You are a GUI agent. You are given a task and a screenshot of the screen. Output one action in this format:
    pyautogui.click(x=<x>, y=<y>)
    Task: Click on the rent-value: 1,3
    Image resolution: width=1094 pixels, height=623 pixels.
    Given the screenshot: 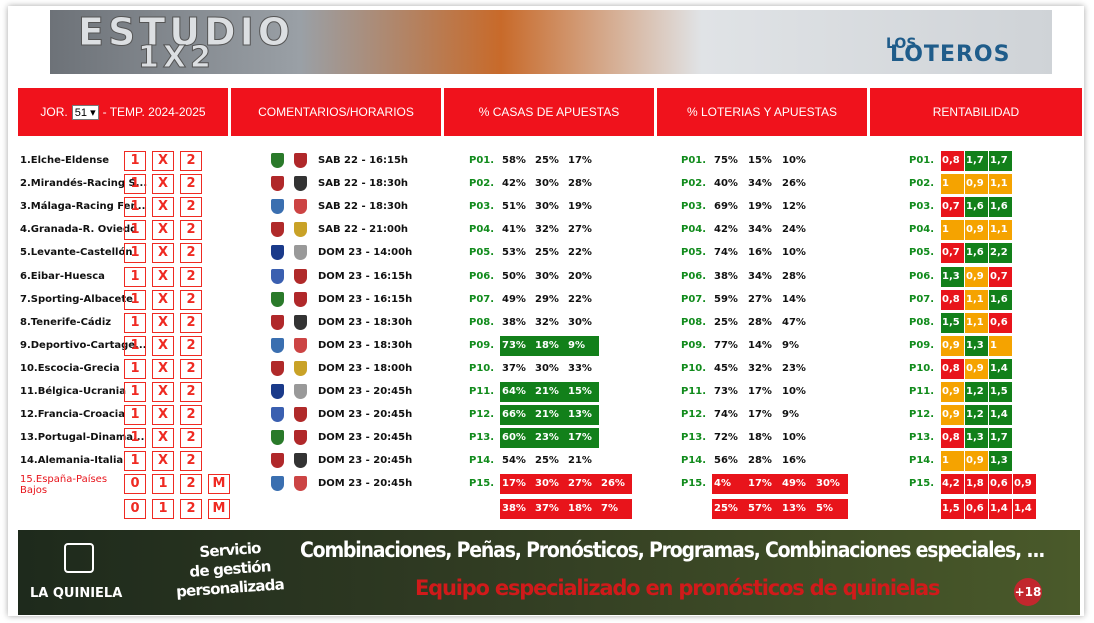 What is the action you would take?
    pyautogui.click(x=976, y=438)
    